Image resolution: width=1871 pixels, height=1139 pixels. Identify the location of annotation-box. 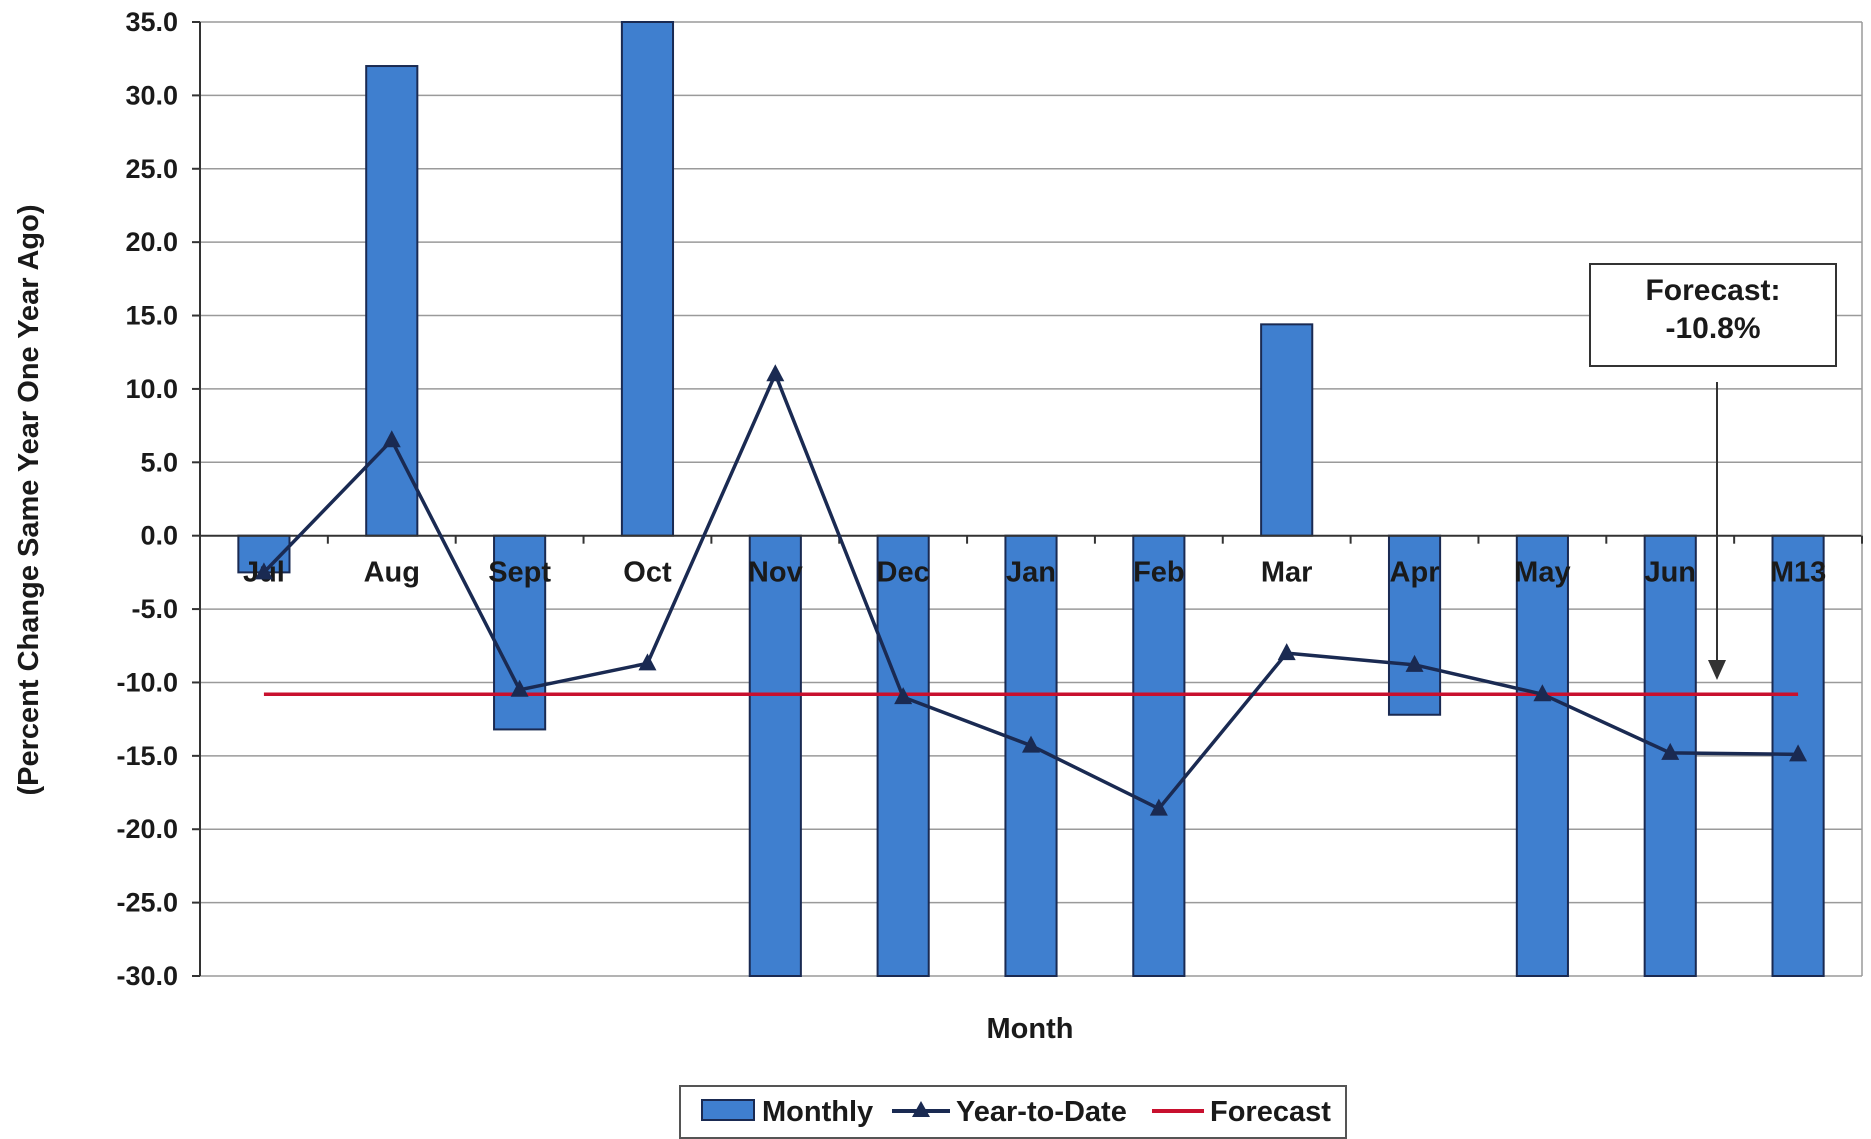
(1713, 315).